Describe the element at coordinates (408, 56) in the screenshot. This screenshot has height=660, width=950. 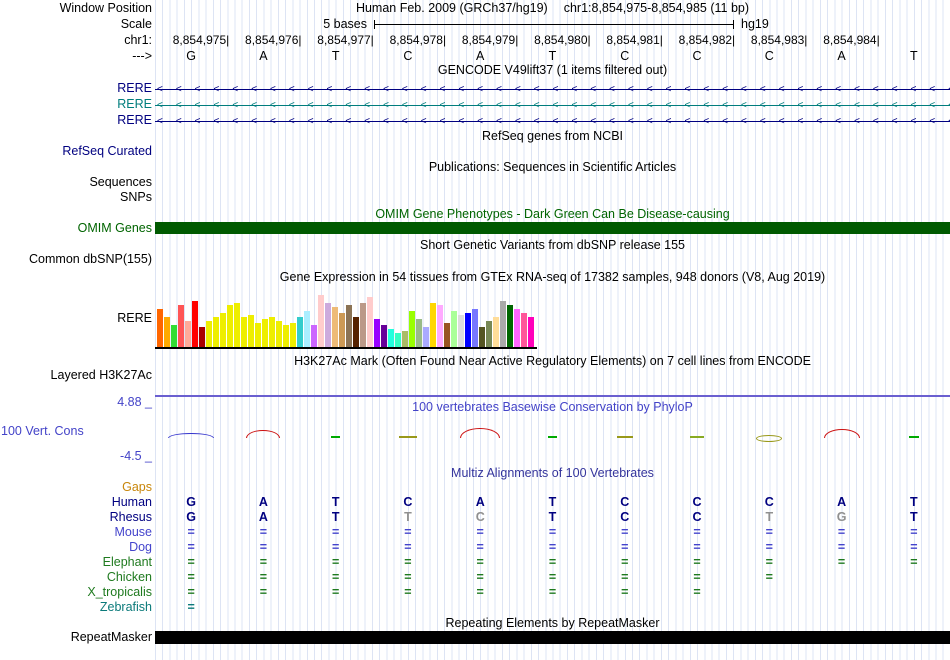
I see `base-letter: C` at that location.